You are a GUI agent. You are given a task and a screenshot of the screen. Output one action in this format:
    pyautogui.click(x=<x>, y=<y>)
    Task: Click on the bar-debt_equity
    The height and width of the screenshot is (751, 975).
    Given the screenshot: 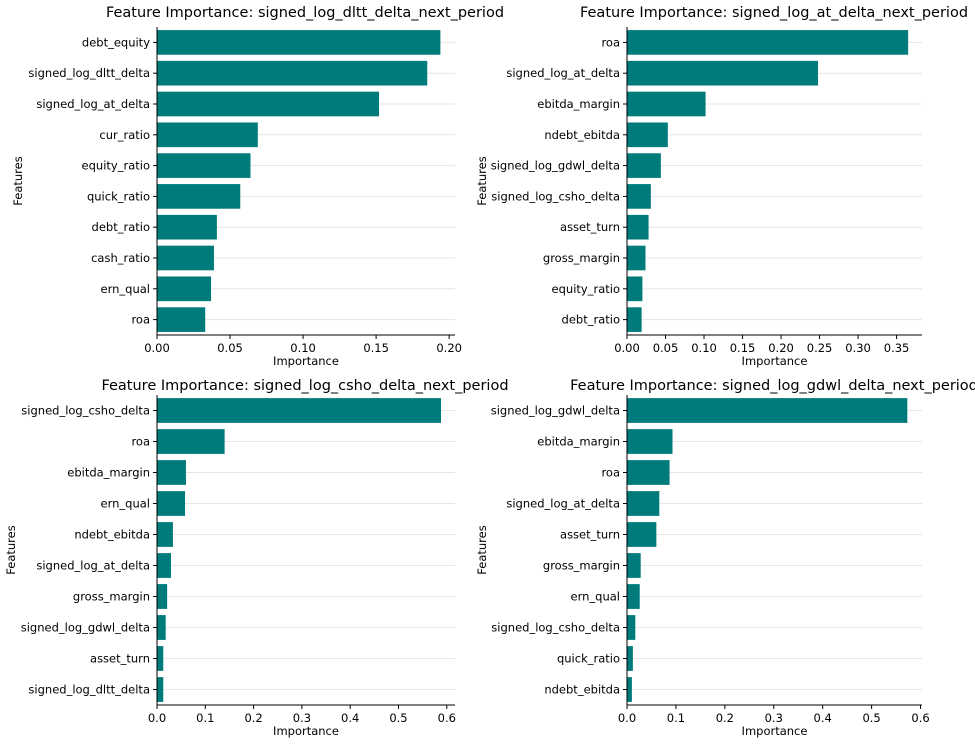 What is the action you would take?
    pyautogui.click(x=299, y=42)
    